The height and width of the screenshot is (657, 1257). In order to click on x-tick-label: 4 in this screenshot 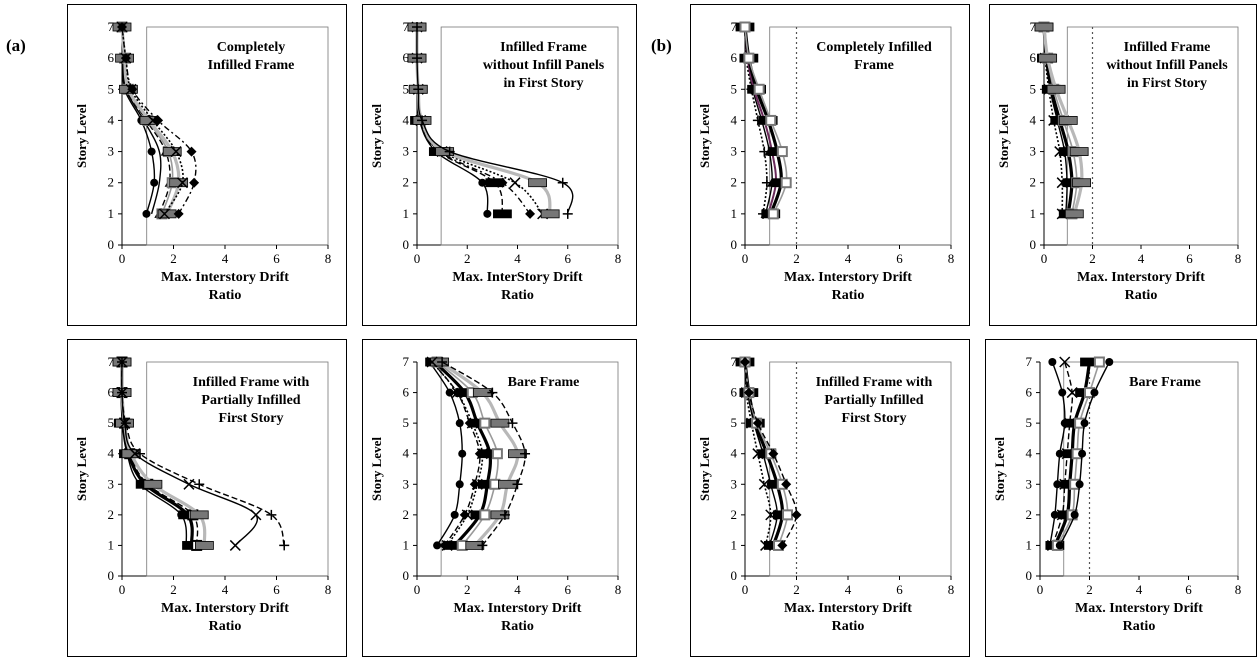, I will do `click(1139, 589)`.